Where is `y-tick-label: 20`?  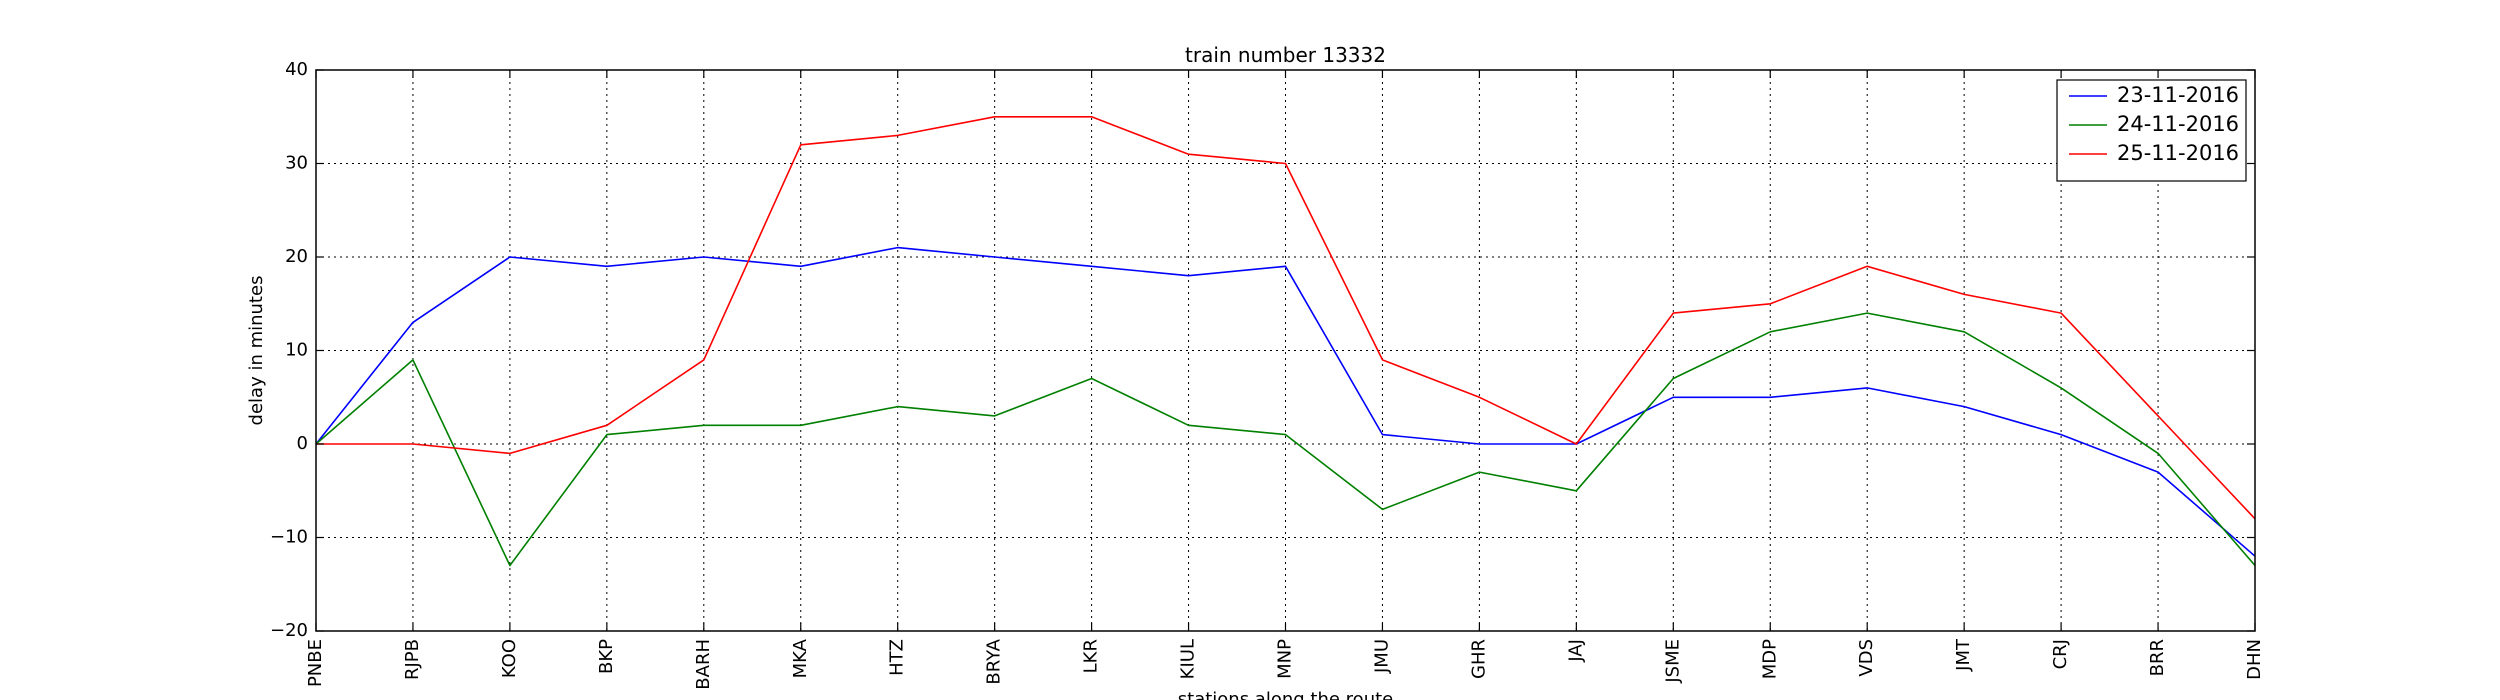 y-tick-label: 20 is located at coordinates (296, 256).